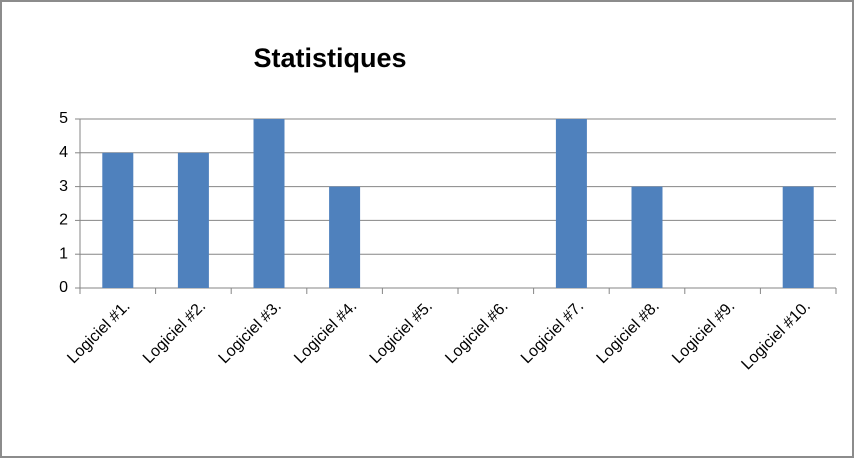 This screenshot has width=854, height=458. Describe the element at coordinates (63, 287) in the screenshot. I see `y-tick-label: 0` at that location.